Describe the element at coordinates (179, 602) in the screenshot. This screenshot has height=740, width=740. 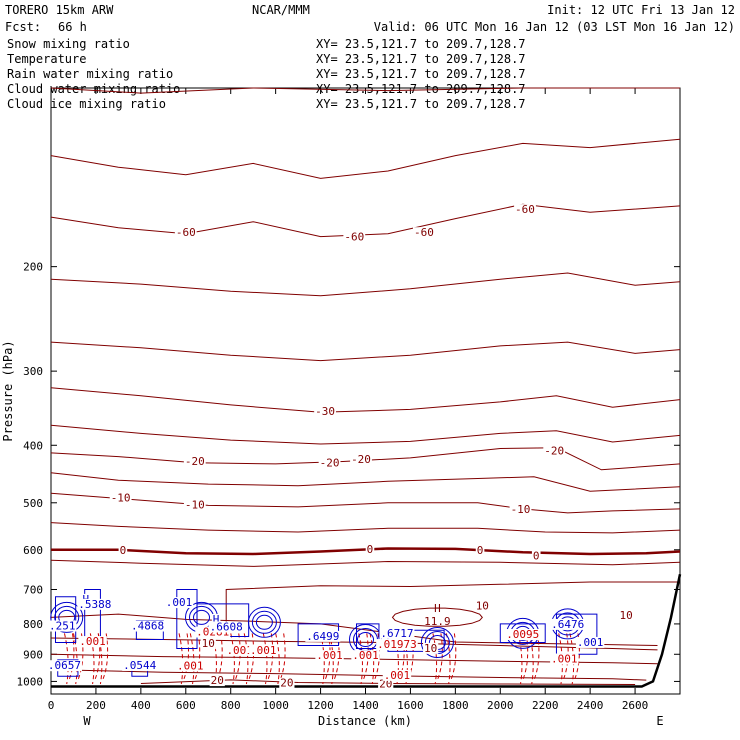
I see `cloud-contour-label: .001` at that location.